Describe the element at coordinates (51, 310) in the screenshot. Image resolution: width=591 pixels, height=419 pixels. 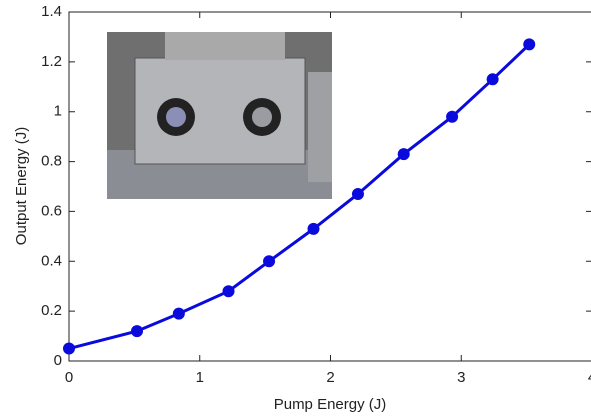
I see `y-tick-label: 0.2` at that location.